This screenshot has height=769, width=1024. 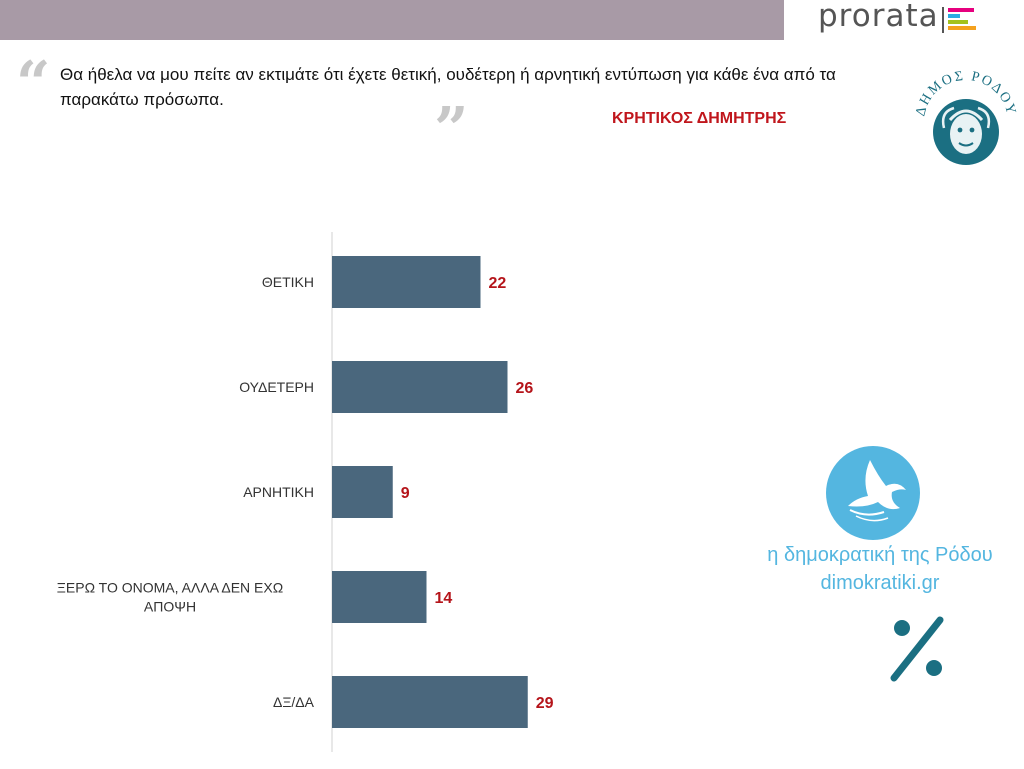 I want to click on value-label: 9, so click(x=405, y=493).